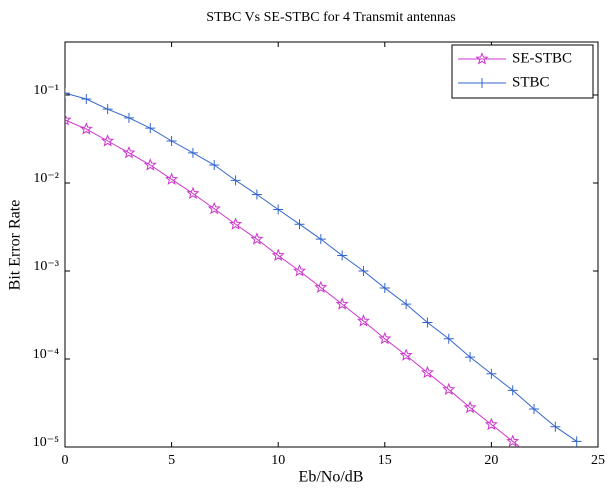 The width and height of the screenshot is (610, 490). What do you see at coordinates (46, 442) in the screenshot?
I see `y-tick-label: 10⁻⁵` at bounding box center [46, 442].